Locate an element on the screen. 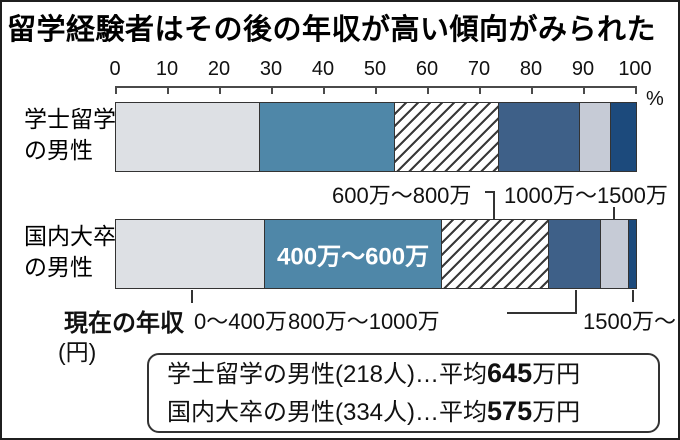 This screenshot has width=680, height=440. summary-line2-text: 国内大卒の男性(334人)…平均 is located at coordinates (327, 412).